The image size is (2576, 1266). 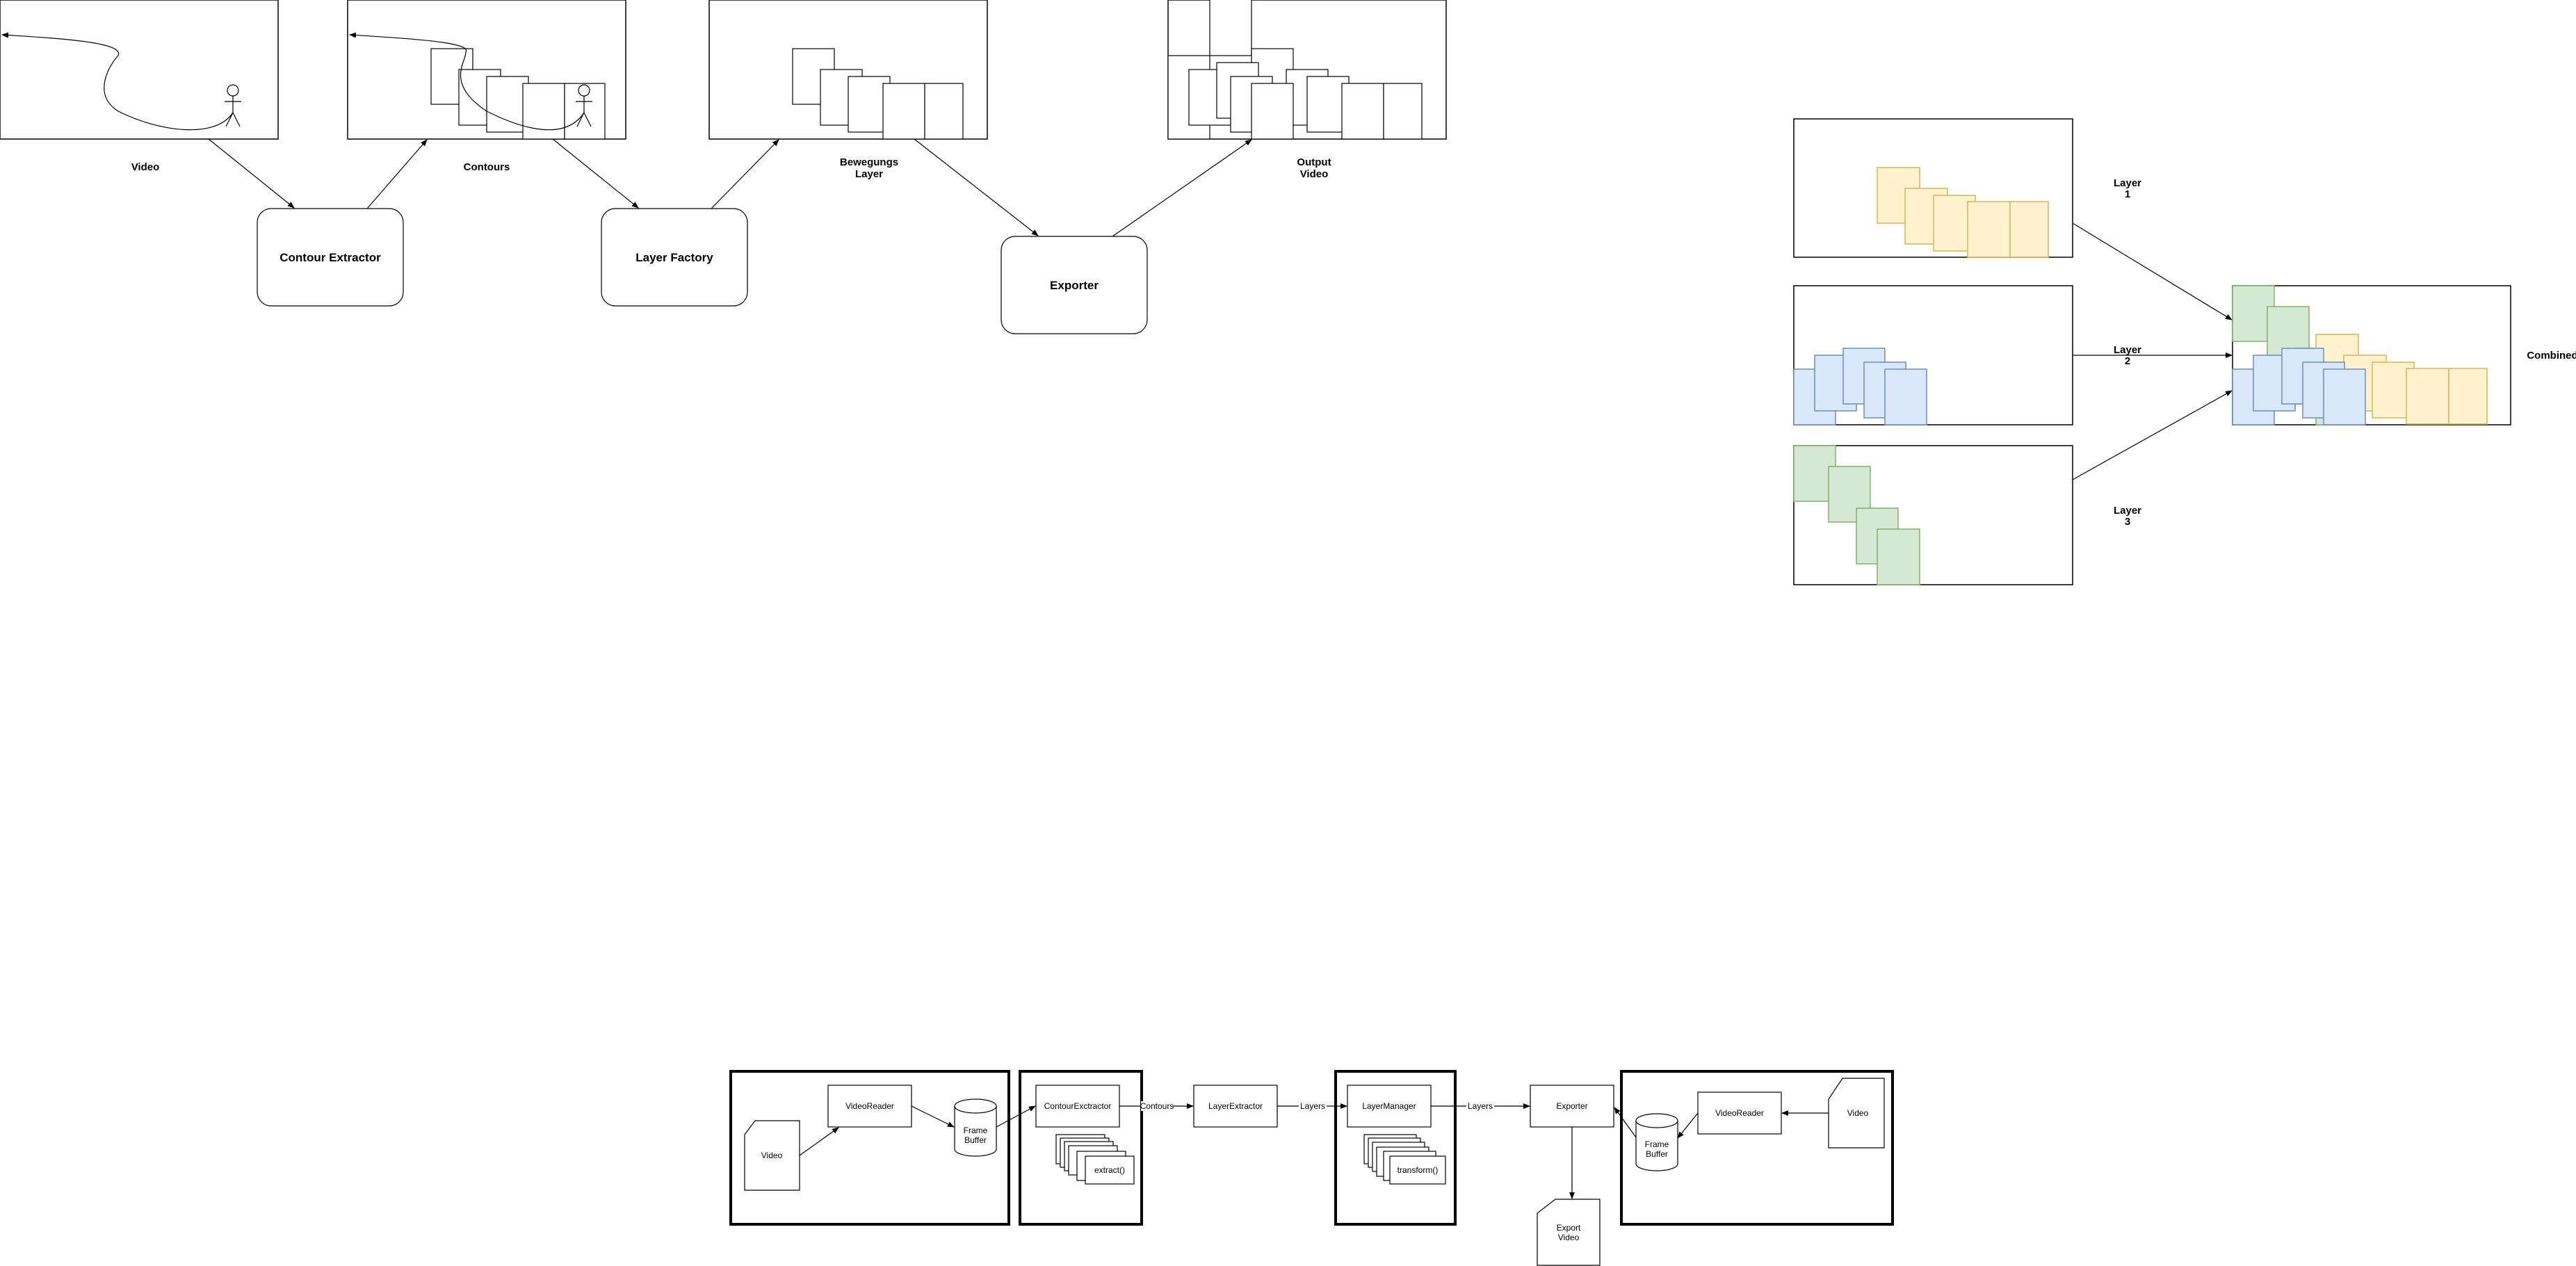 What do you see at coordinates (2551, 356) in the screenshot?
I see `label-combined: Combined` at bounding box center [2551, 356].